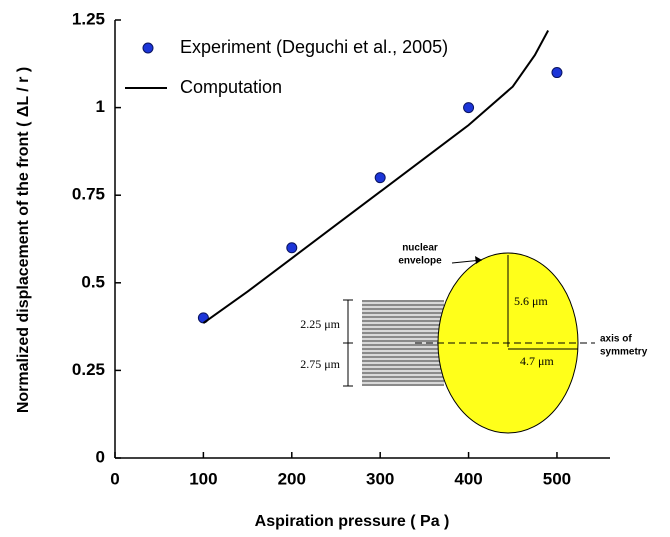  I want to click on x-tick-label: 400, so click(468, 478).